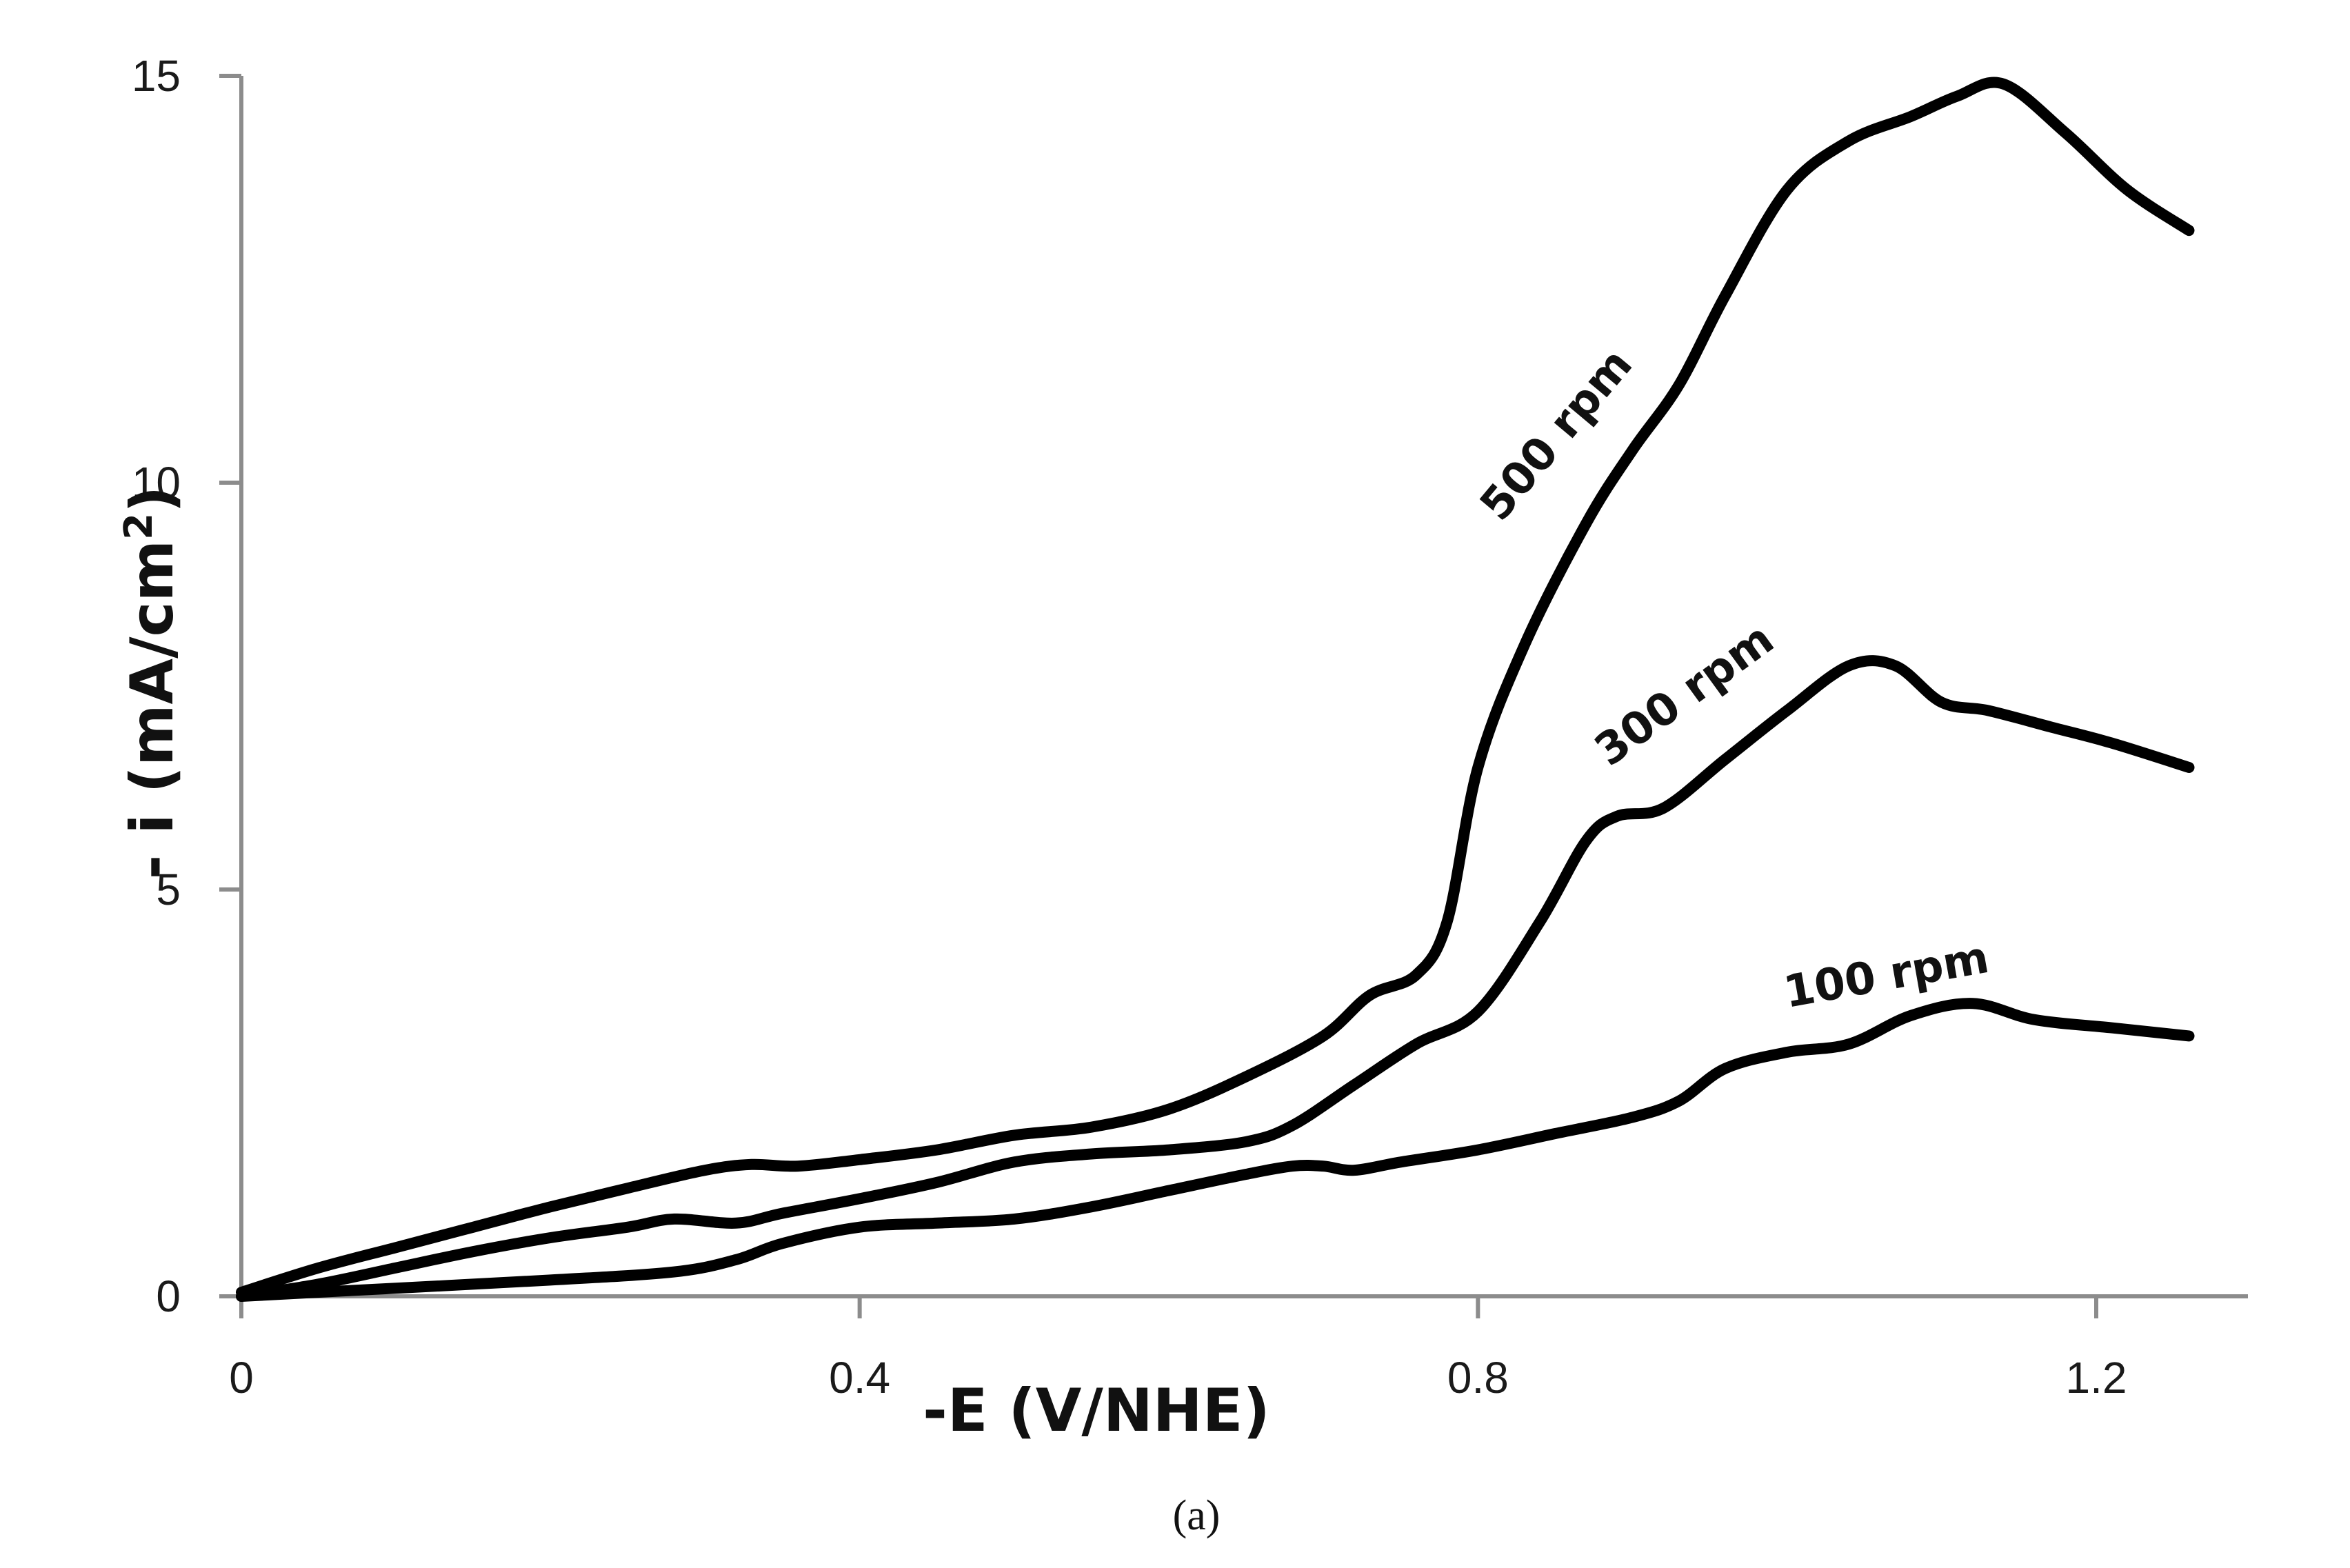 The height and width of the screenshot is (1568, 2350). What do you see at coordinates (156, 76) in the screenshot?
I see `y-tick-label: 15` at bounding box center [156, 76].